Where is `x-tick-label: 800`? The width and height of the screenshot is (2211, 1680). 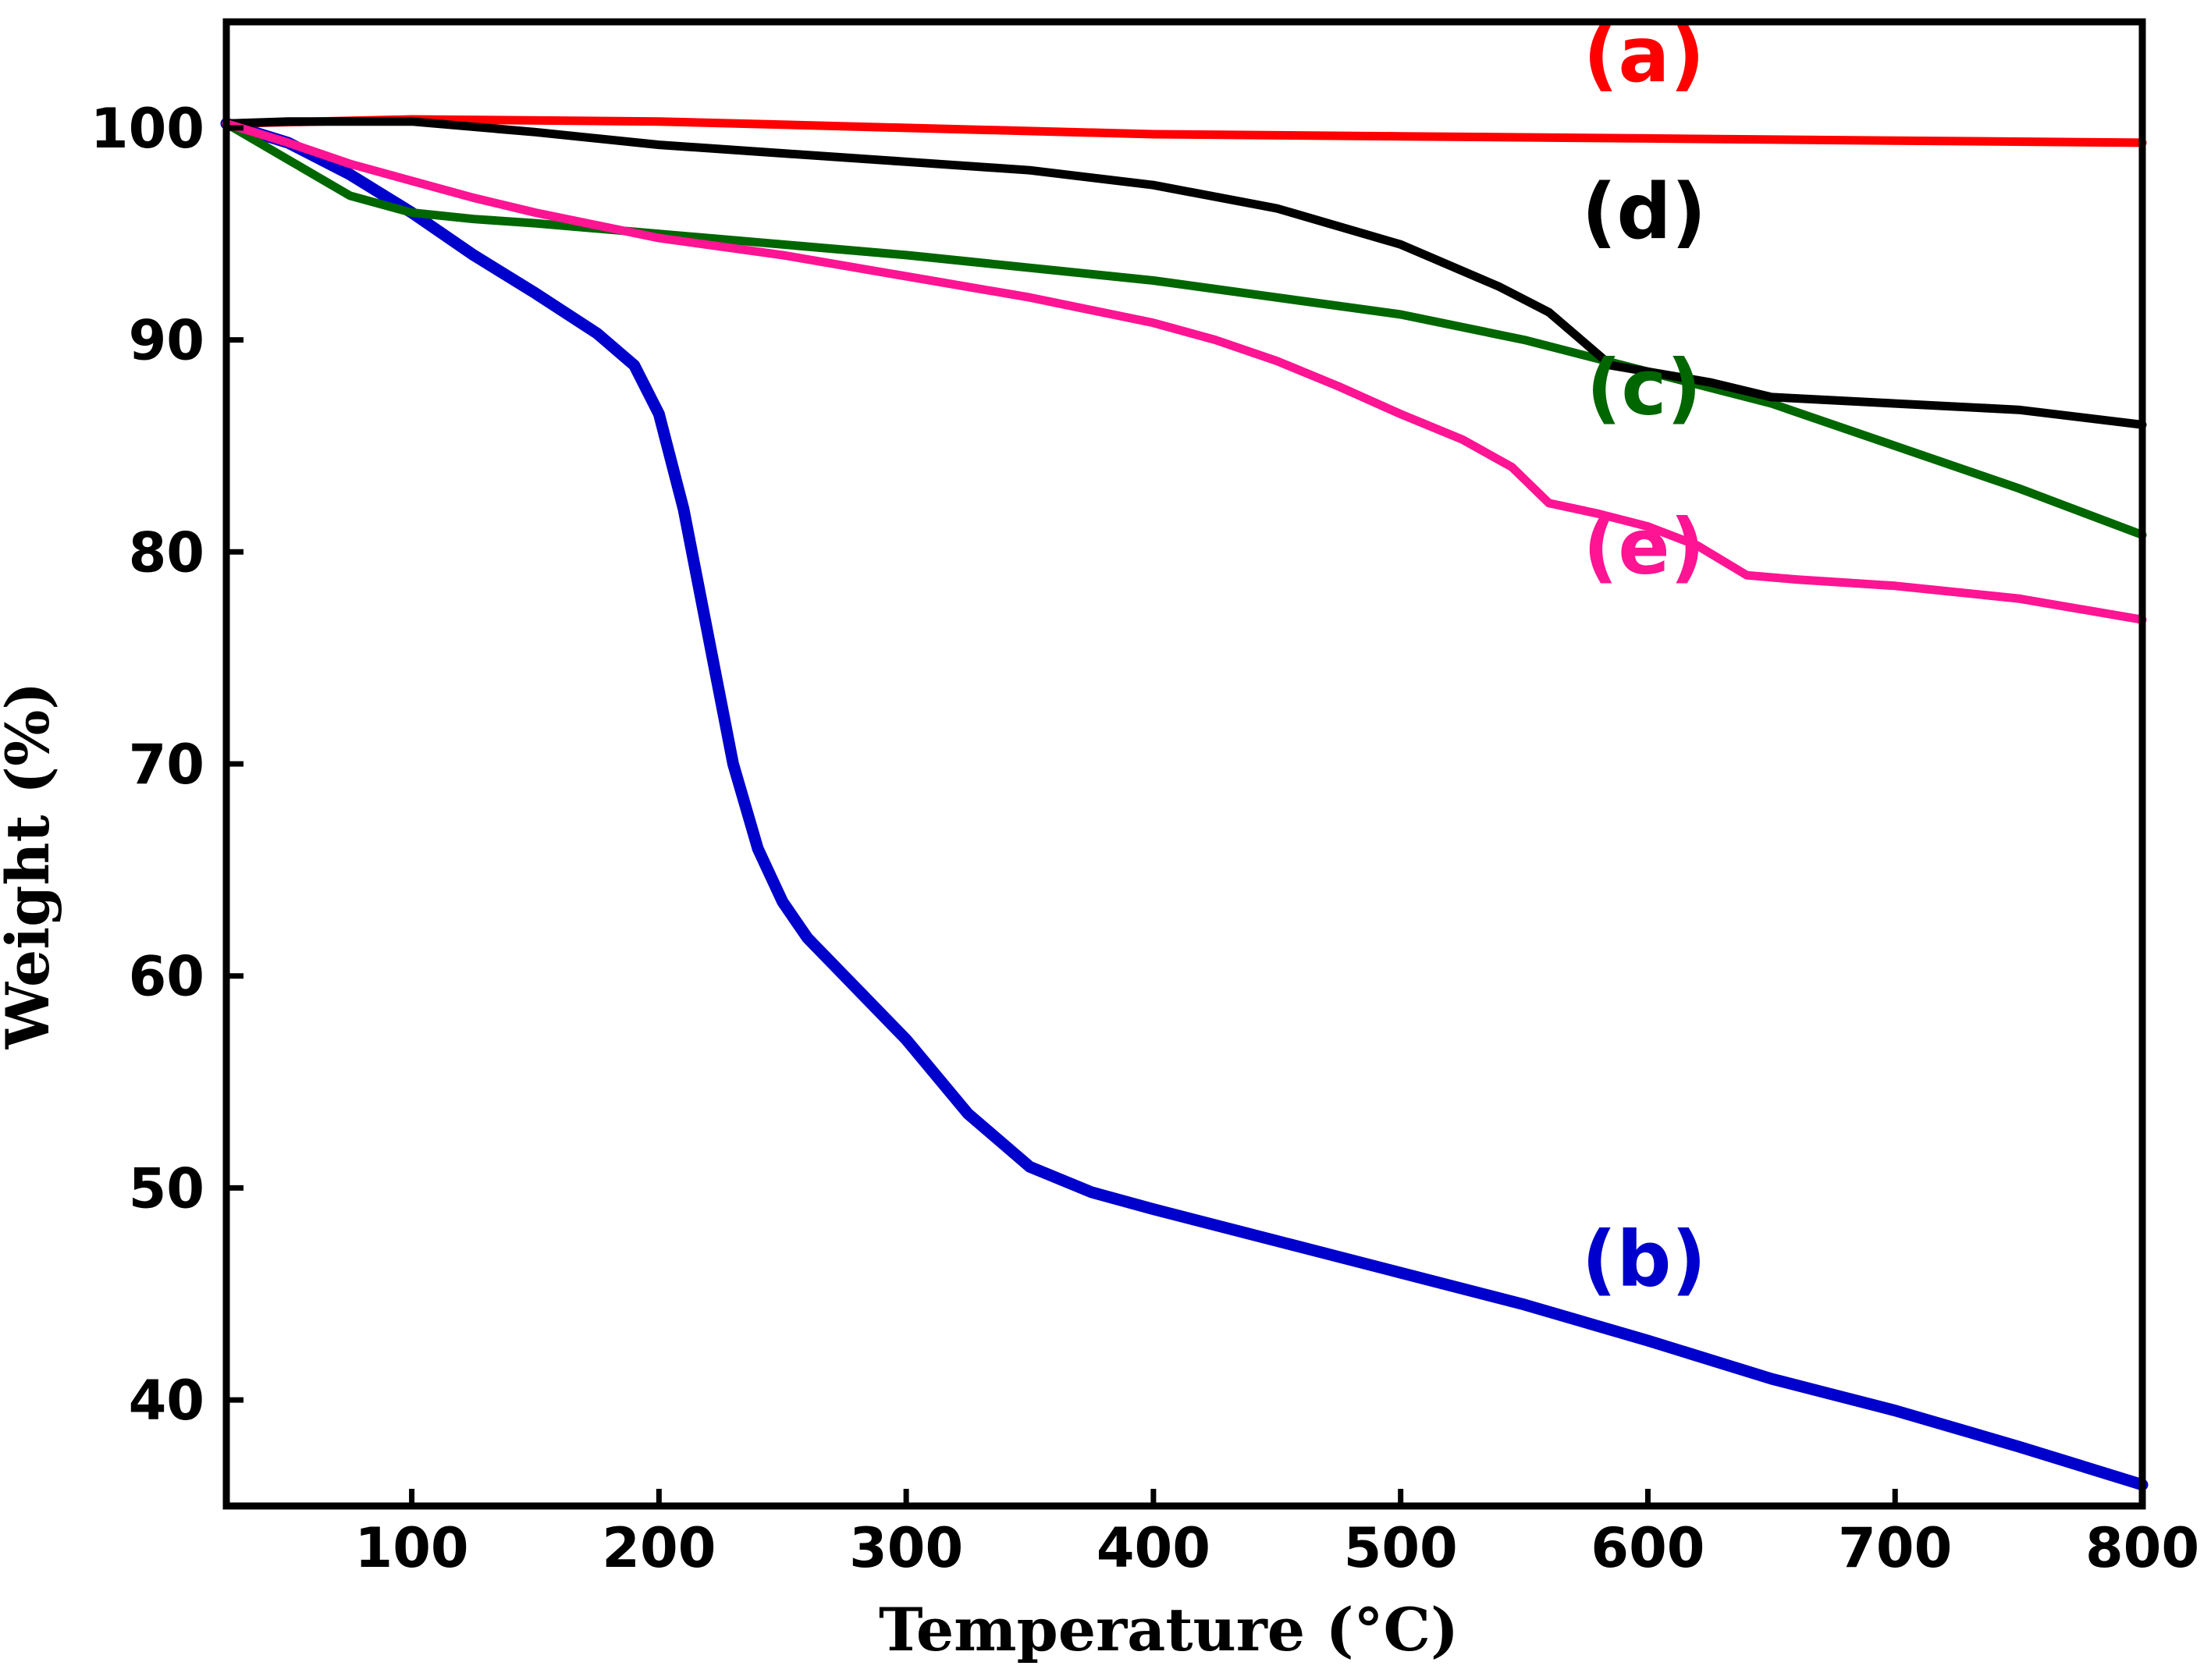 x-tick-label: 800 is located at coordinates (2142, 1548).